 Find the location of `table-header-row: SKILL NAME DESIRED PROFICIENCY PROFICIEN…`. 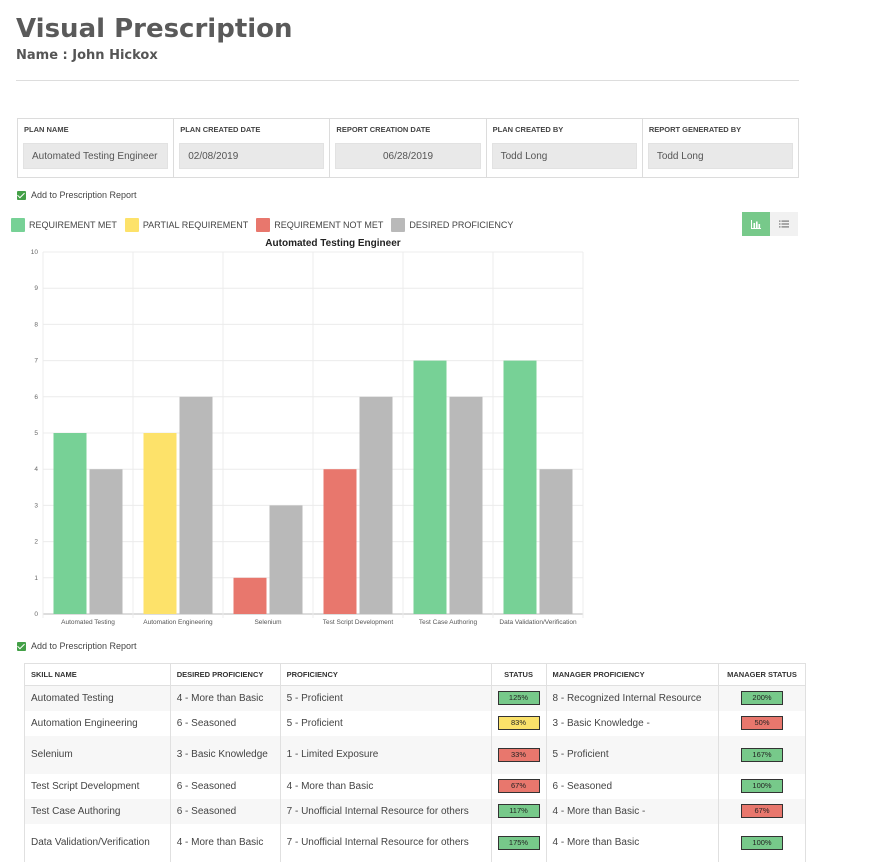

table-header-row: SKILL NAME DESIRED PROFICIENCY PROFICIEN… is located at coordinates (415, 674).